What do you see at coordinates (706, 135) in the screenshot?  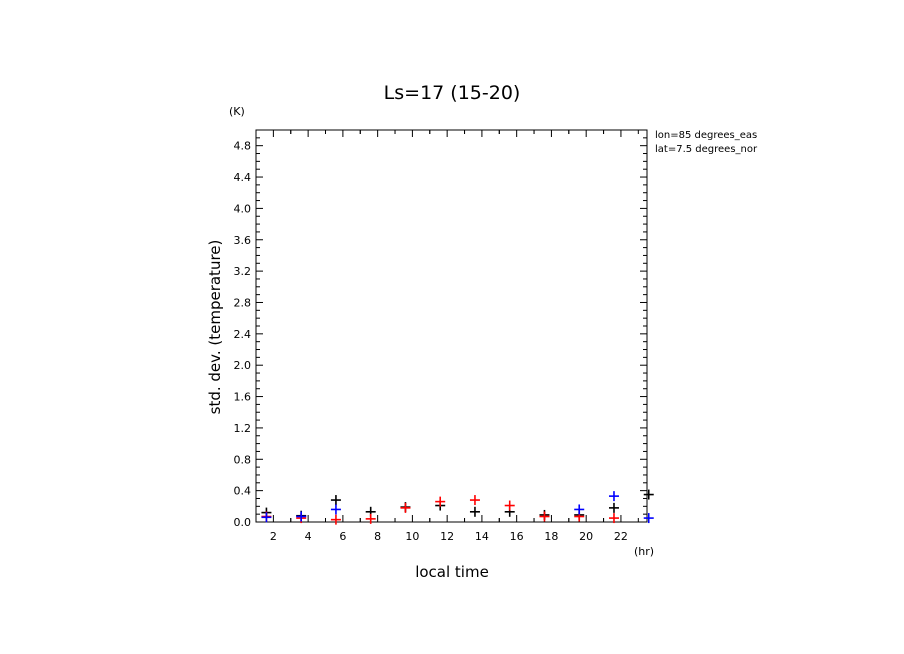 I see `annotation-lon: lon=85 degrees_eas` at bounding box center [706, 135].